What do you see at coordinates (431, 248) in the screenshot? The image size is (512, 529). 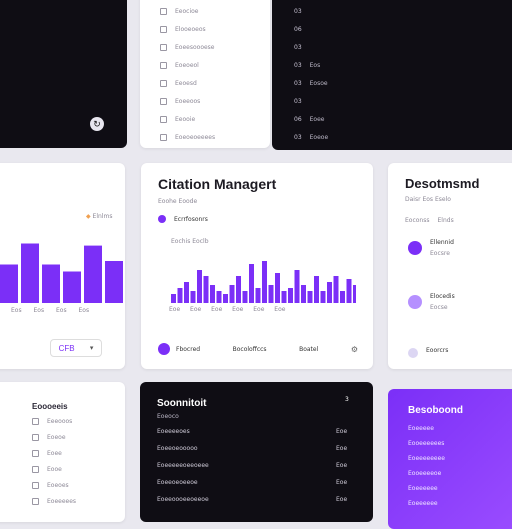 I see `list-item: Ellennid Eocsre` at bounding box center [431, 248].